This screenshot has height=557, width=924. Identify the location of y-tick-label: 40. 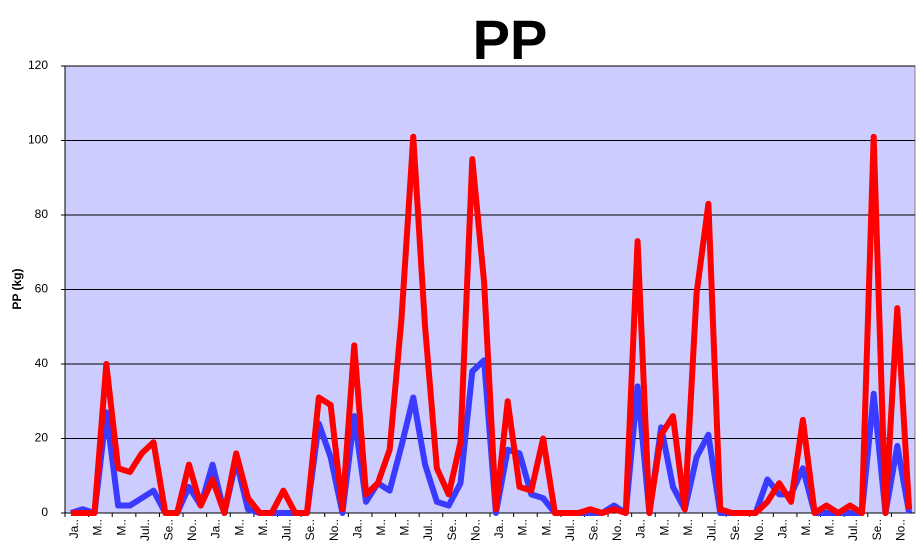
(42, 363).